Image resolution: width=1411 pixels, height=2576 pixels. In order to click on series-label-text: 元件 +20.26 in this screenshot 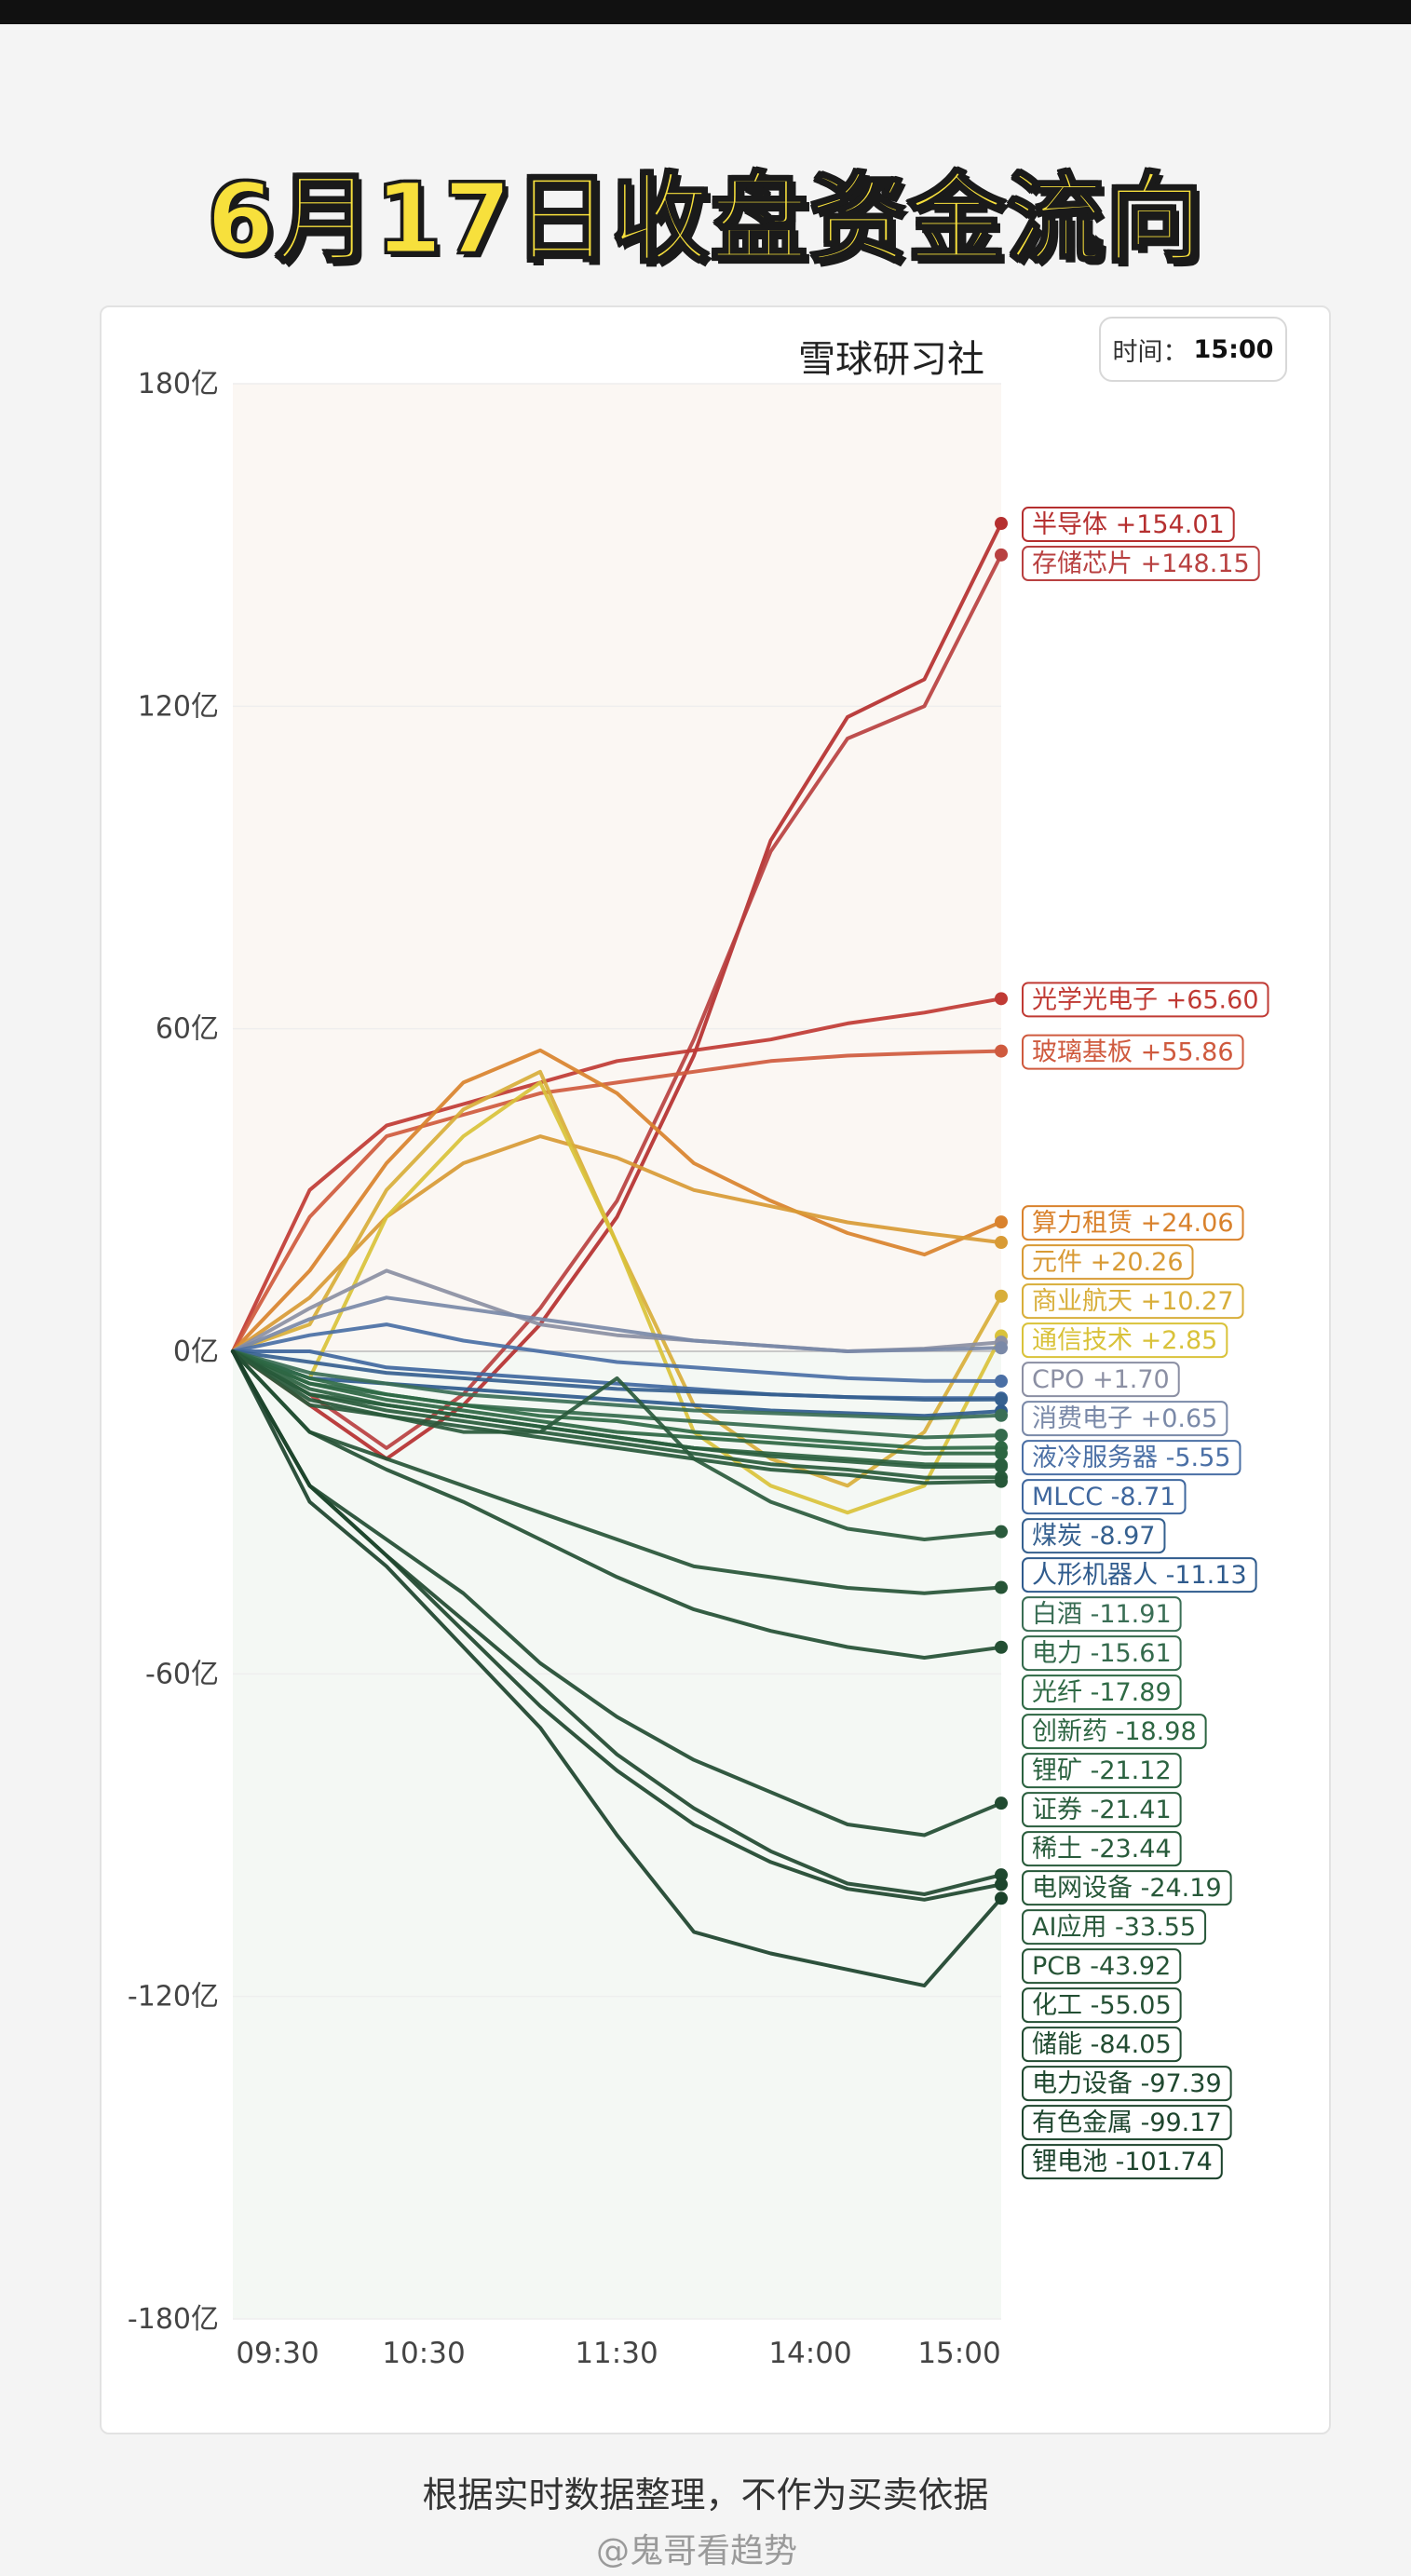, I will do `click(1108, 1262)`.